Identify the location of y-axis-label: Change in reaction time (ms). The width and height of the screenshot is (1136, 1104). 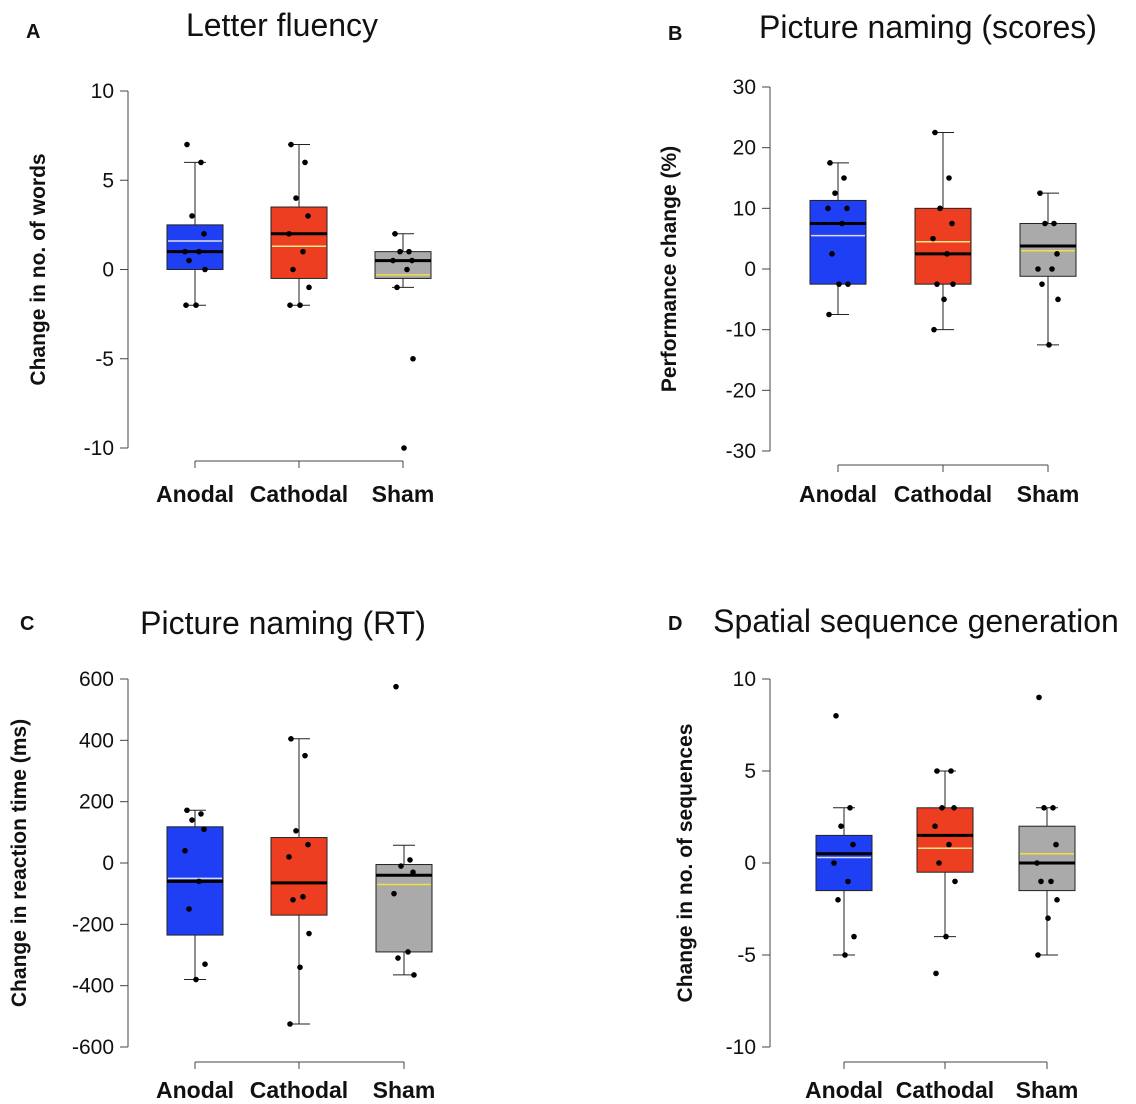
(19, 863).